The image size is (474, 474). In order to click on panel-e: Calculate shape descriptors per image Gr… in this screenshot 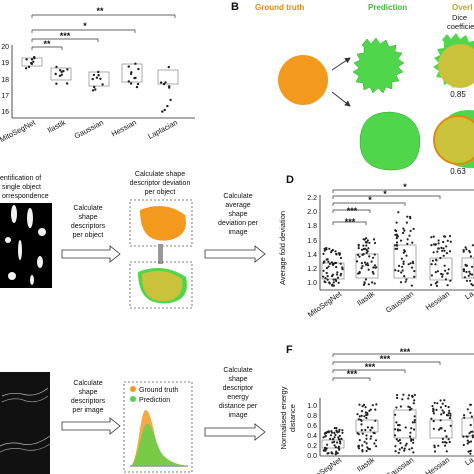, I will do `click(133, 420)`.